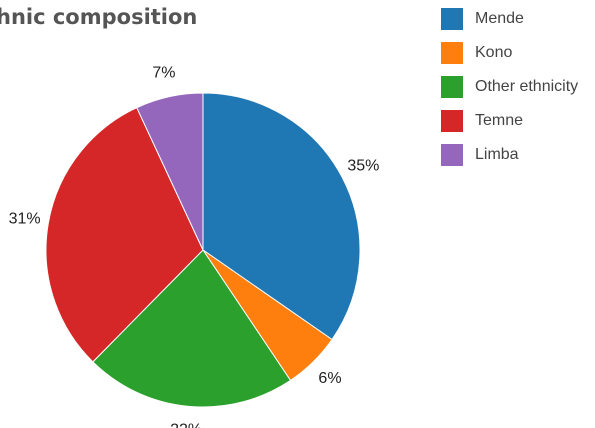 This screenshot has height=428, width=595. I want to click on legend-swatch-other-ethnicity, so click(452, 87).